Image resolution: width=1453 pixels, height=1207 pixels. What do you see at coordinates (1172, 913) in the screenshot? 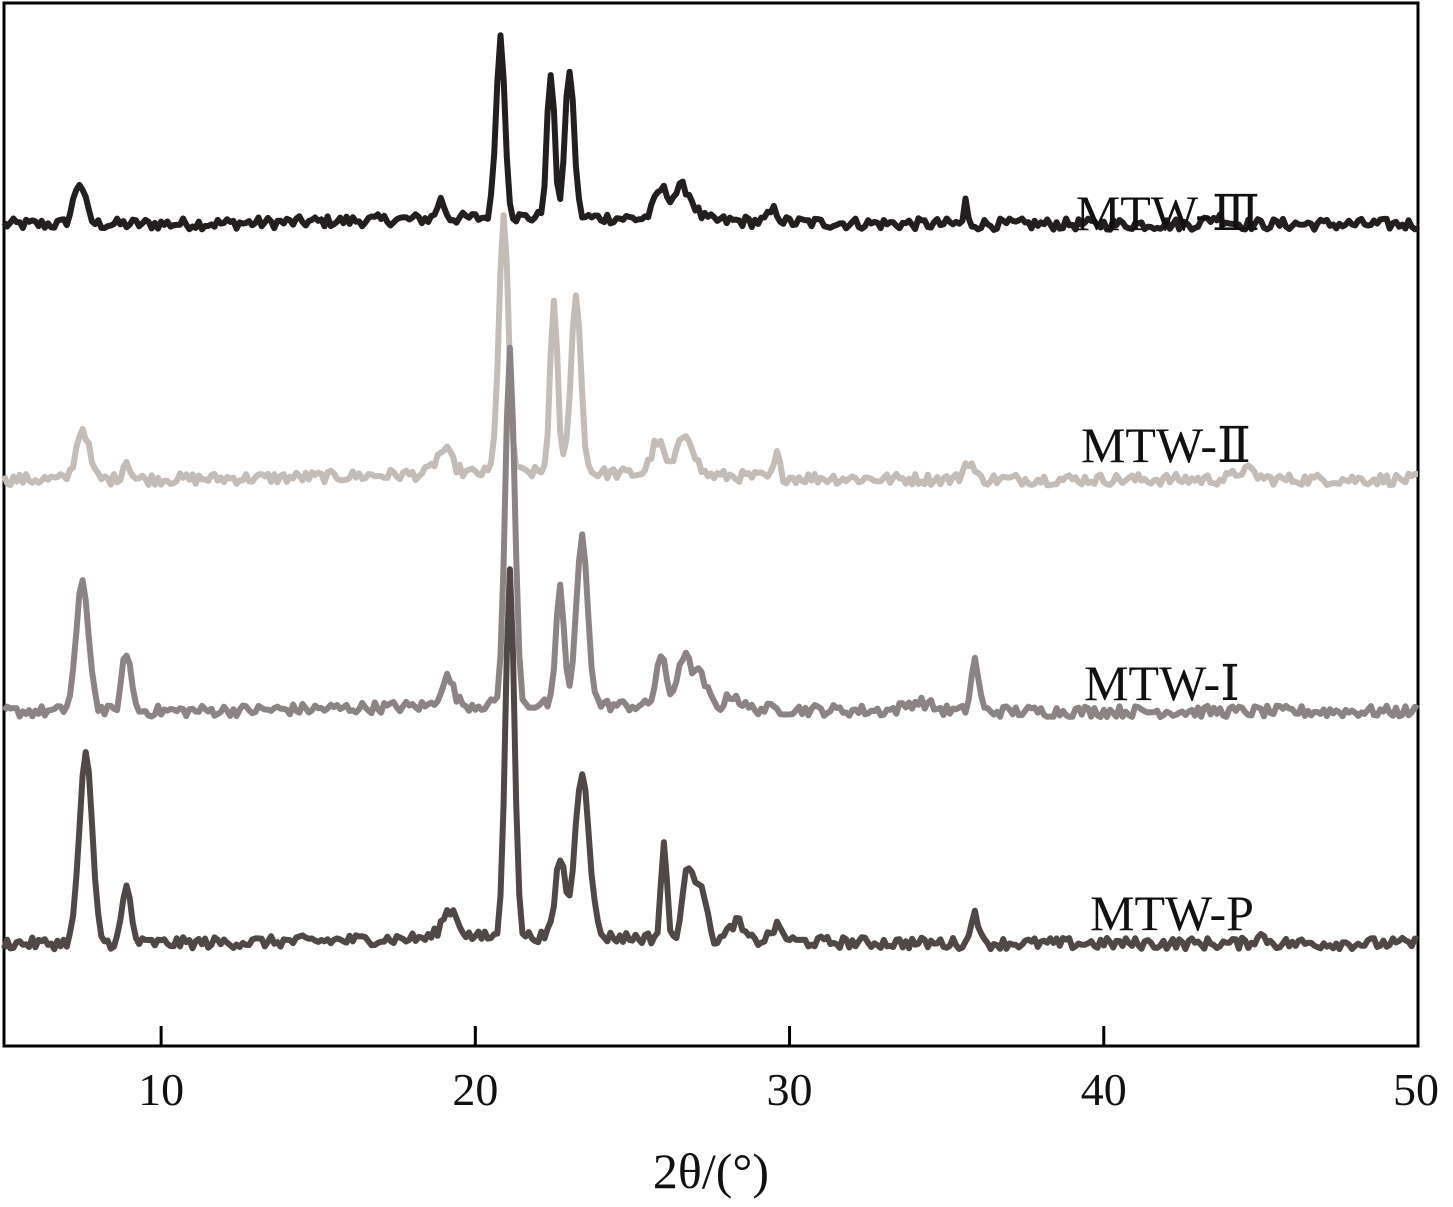
I see `series-label-4: MTW-P` at bounding box center [1172, 913].